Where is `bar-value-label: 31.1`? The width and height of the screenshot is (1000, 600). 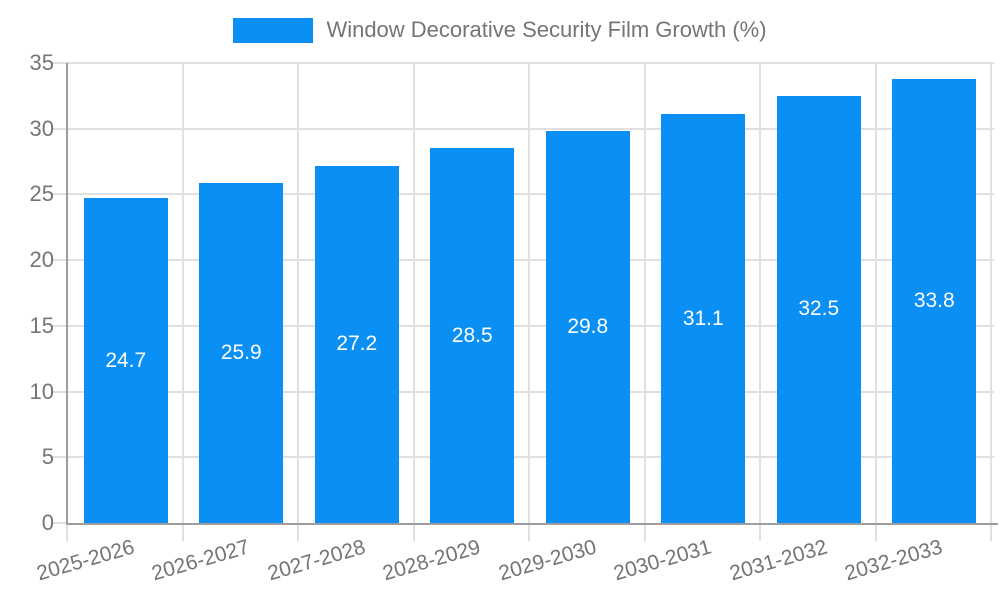
bar-value-label: 31.1 is located at coordinates (703, 318).